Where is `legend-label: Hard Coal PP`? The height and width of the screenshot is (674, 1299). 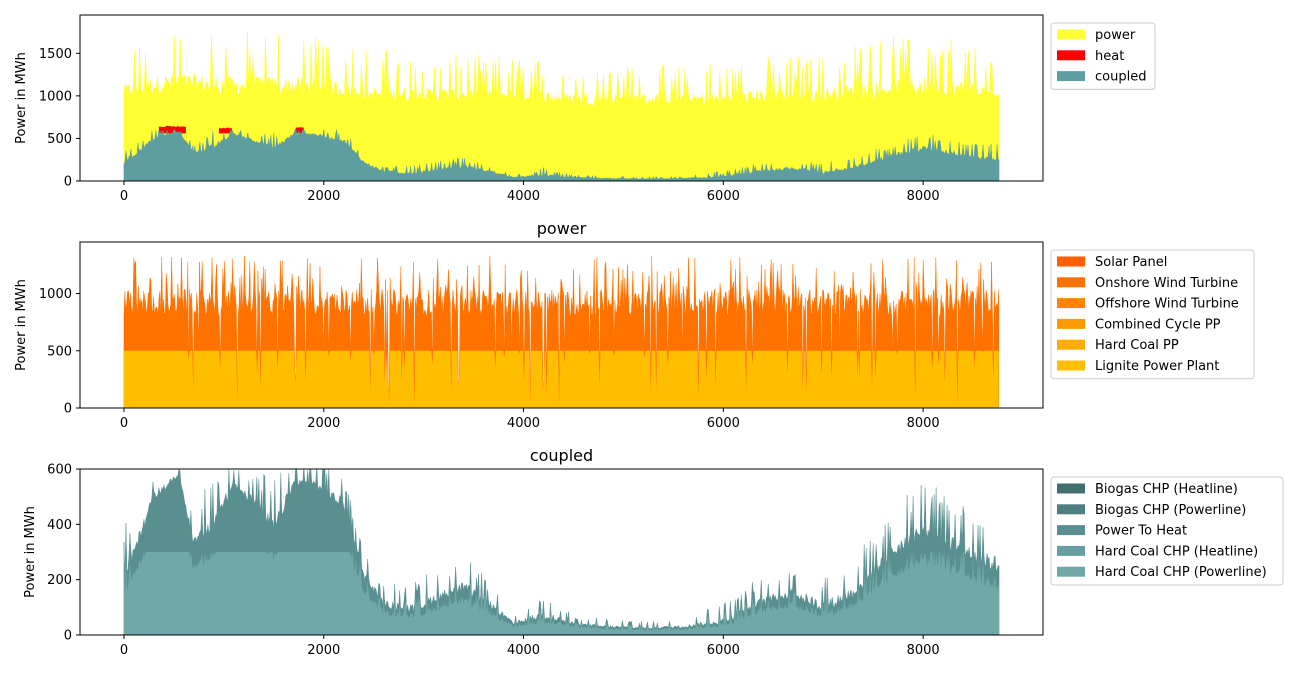
legend-label: Hard Coal PP is located at coordinates (1137, 345).